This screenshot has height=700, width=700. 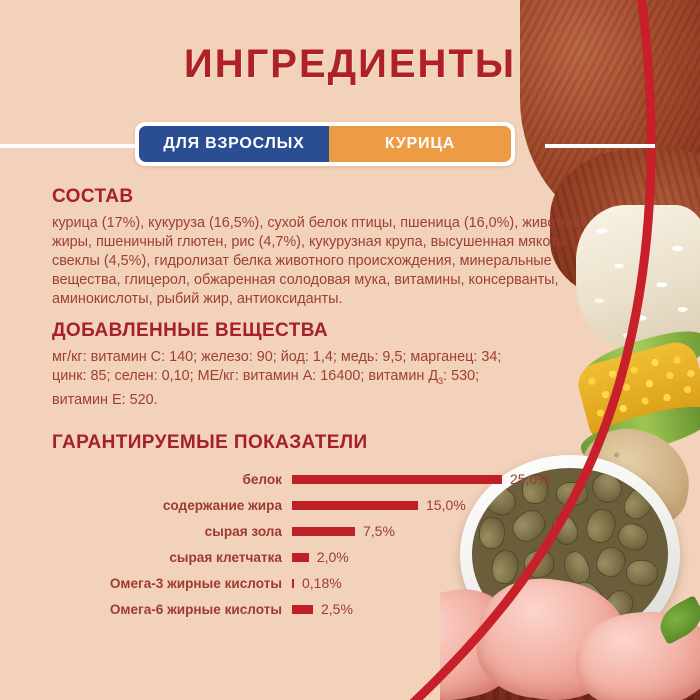 I want to click on chart-bar-group: 15,0%, so click(x=379, y=505).